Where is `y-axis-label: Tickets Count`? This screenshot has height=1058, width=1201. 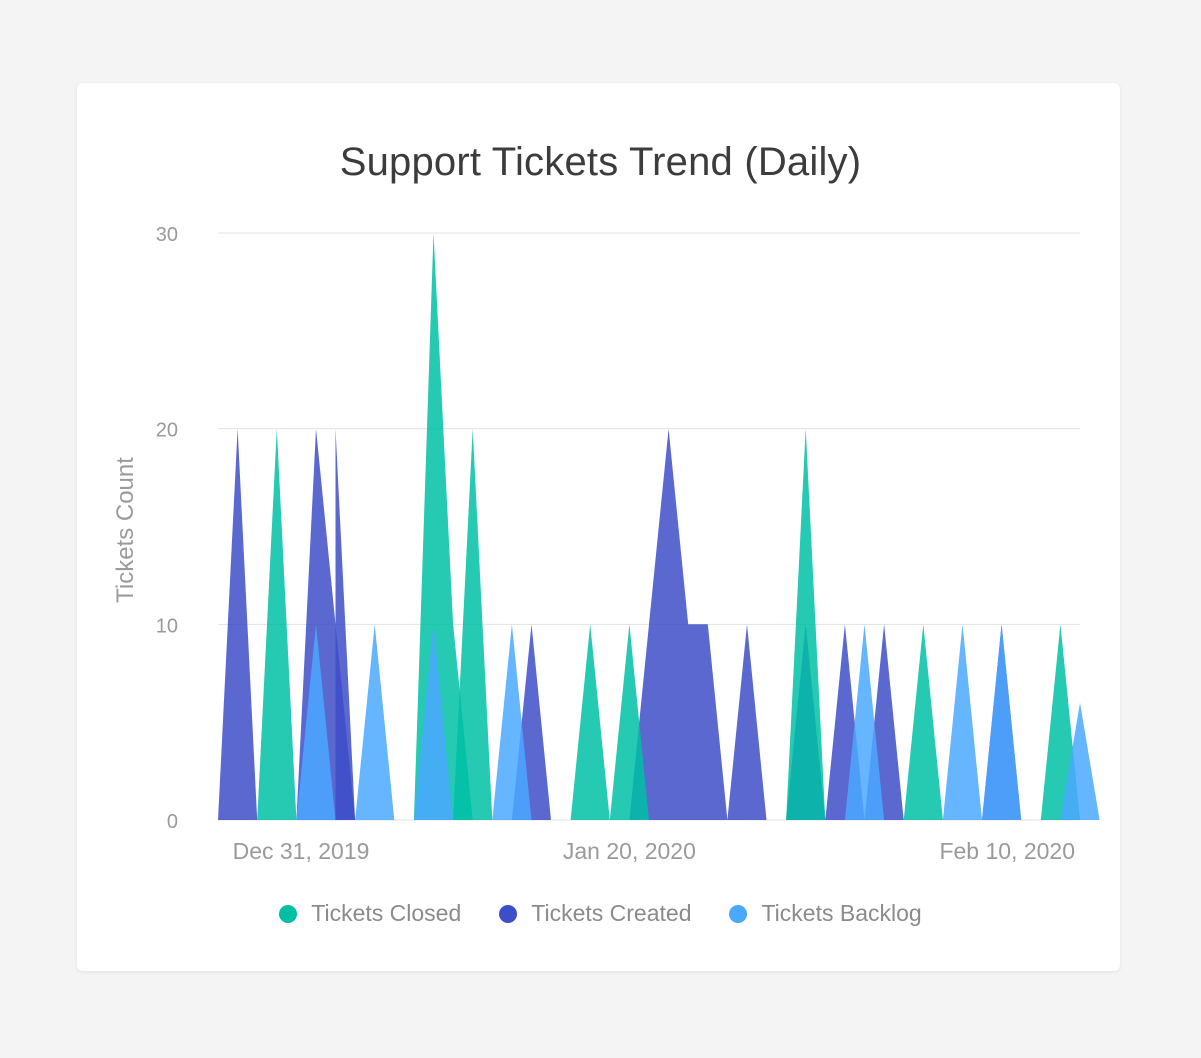 y-axis-label: Tickets Count is located at coordinates (125, 530).